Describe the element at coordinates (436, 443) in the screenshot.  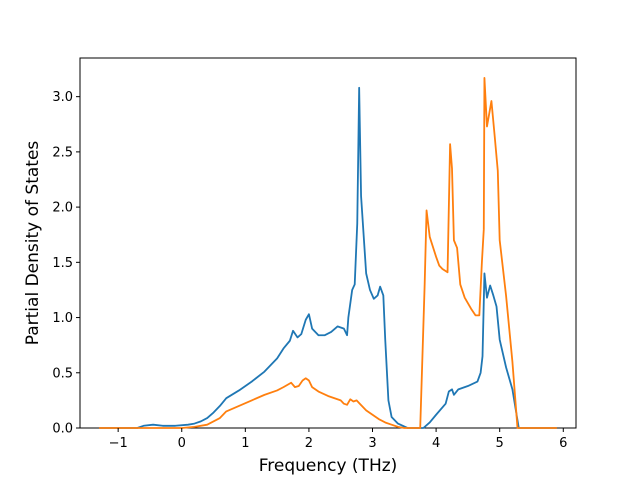
I see `x-tick-label: 4` at that location.